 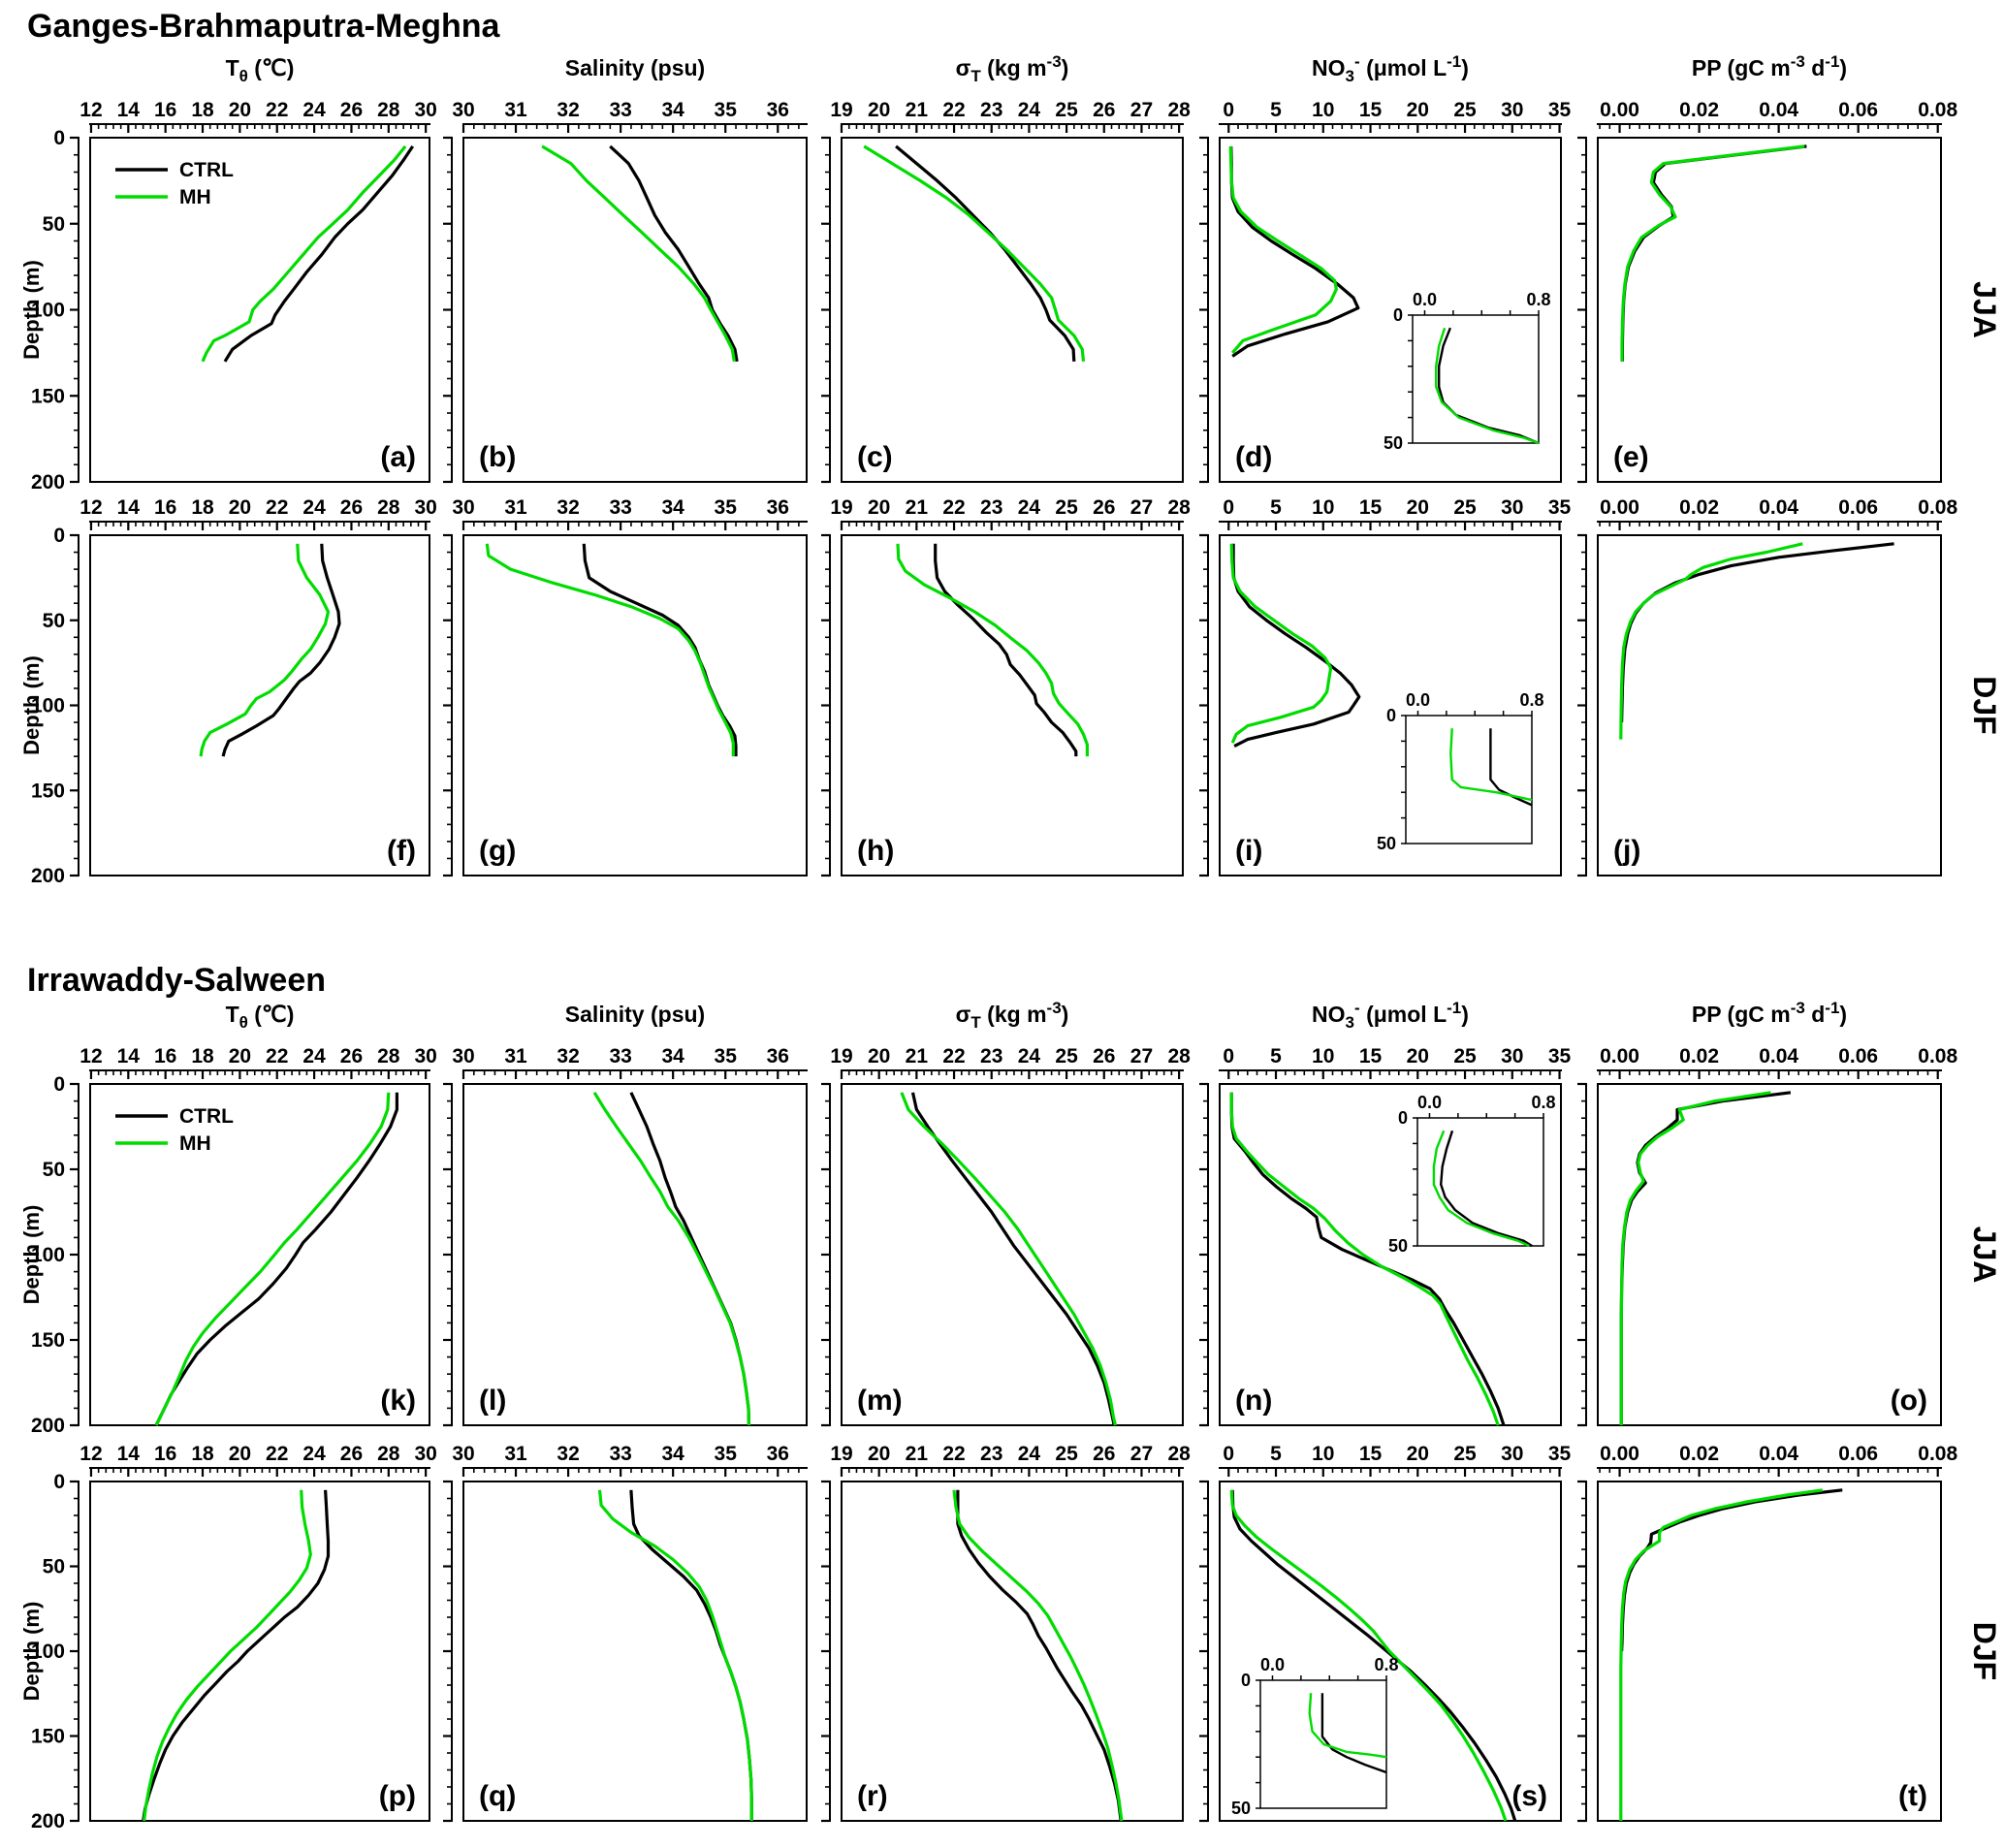 I want to click on mh-curve-c, so click(x=974, y=253).